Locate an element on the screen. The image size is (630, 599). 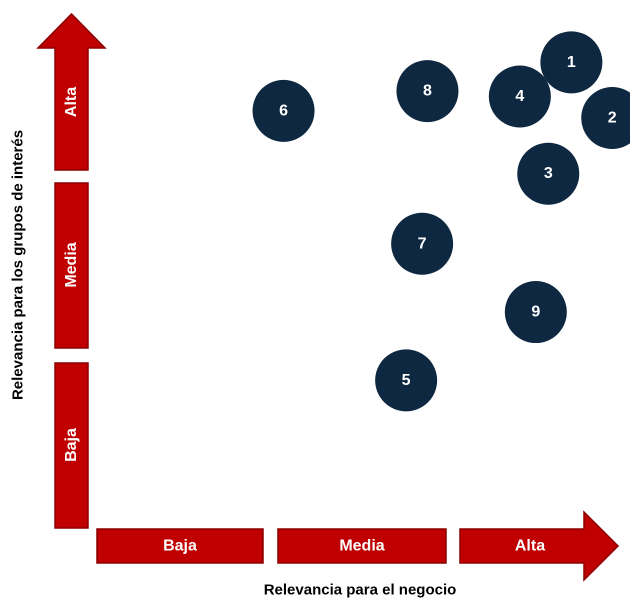
bubble-label-1: 1 is located at coordinates (571, 62).